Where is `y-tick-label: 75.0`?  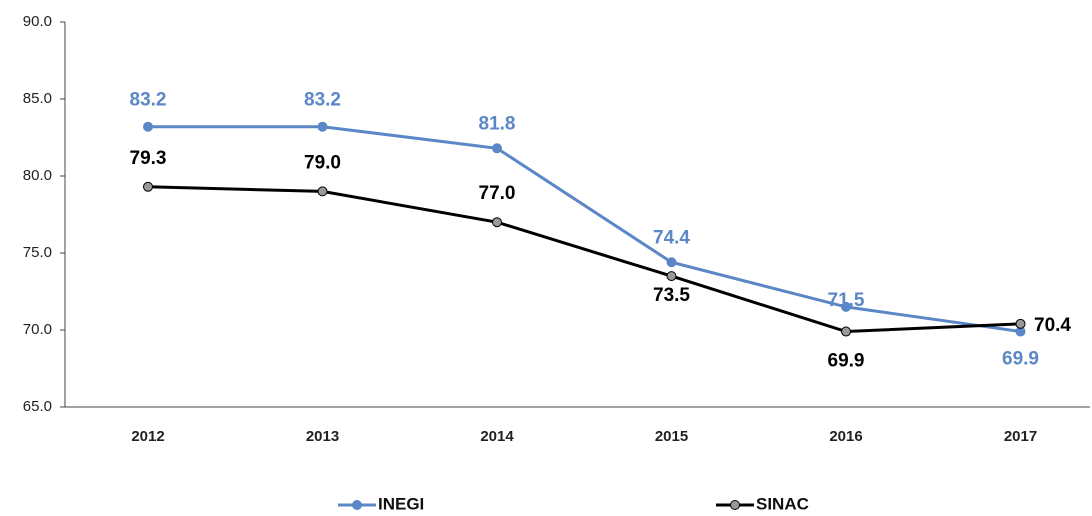
y-tick-label: 75.0 is located at coordinates (37, 252).